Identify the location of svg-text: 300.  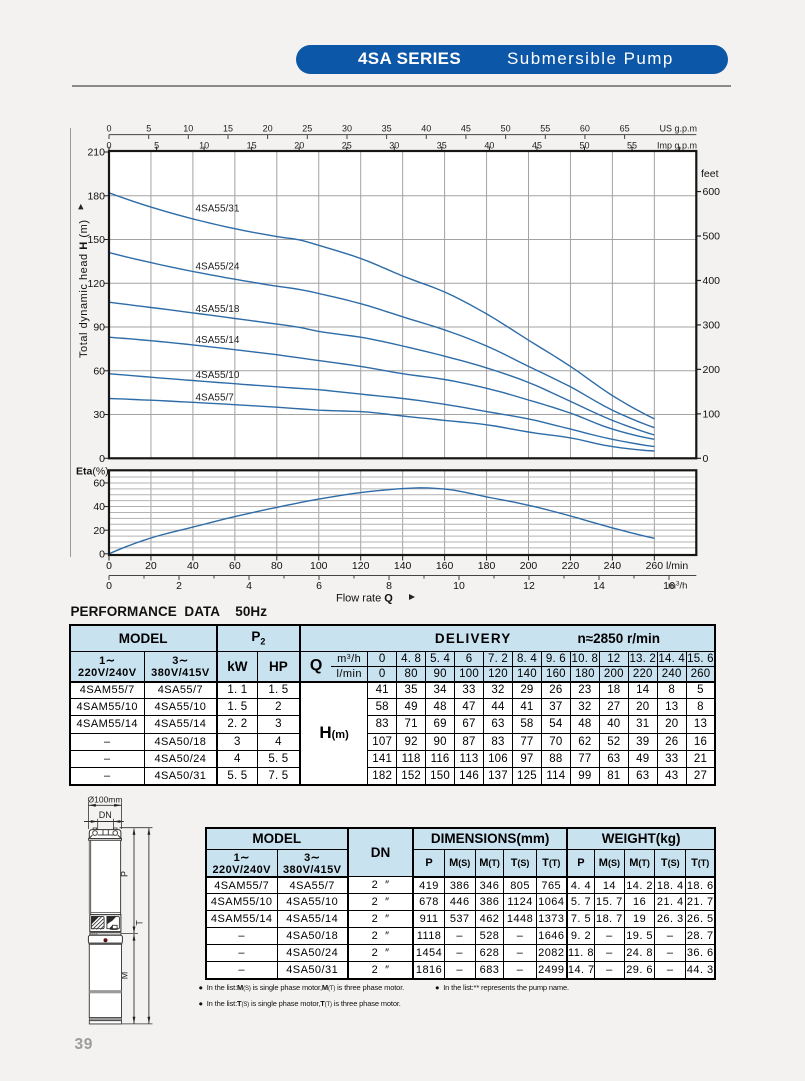
(712, 326).